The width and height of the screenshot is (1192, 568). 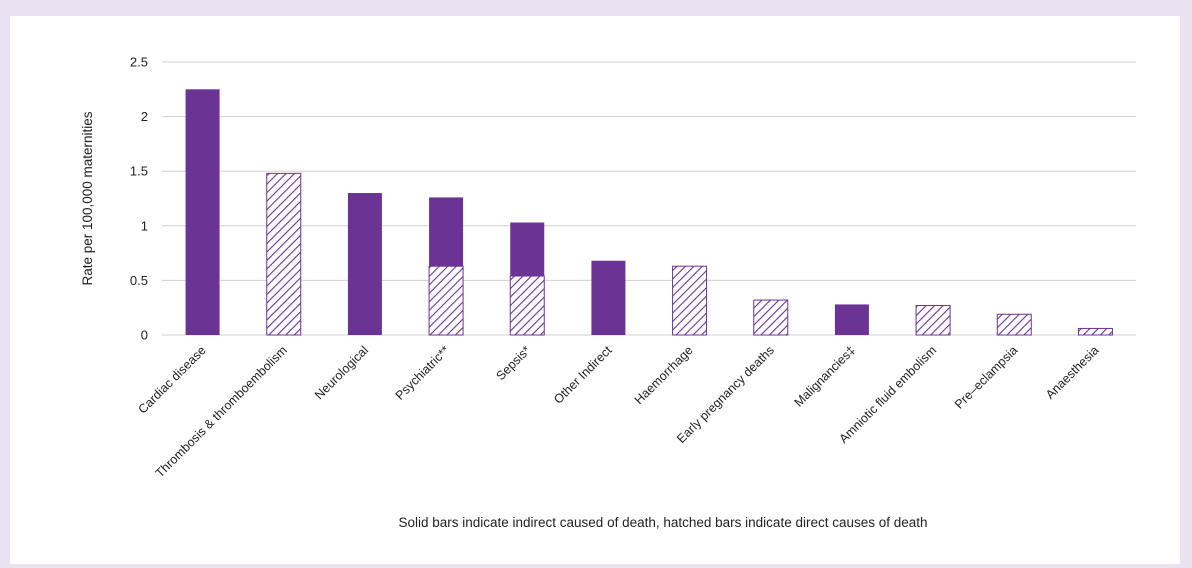 What do you see at coordinates (341, 372) in the screenshot?
I see `x-category-label: Neurological` at bounding box center [341, 372].